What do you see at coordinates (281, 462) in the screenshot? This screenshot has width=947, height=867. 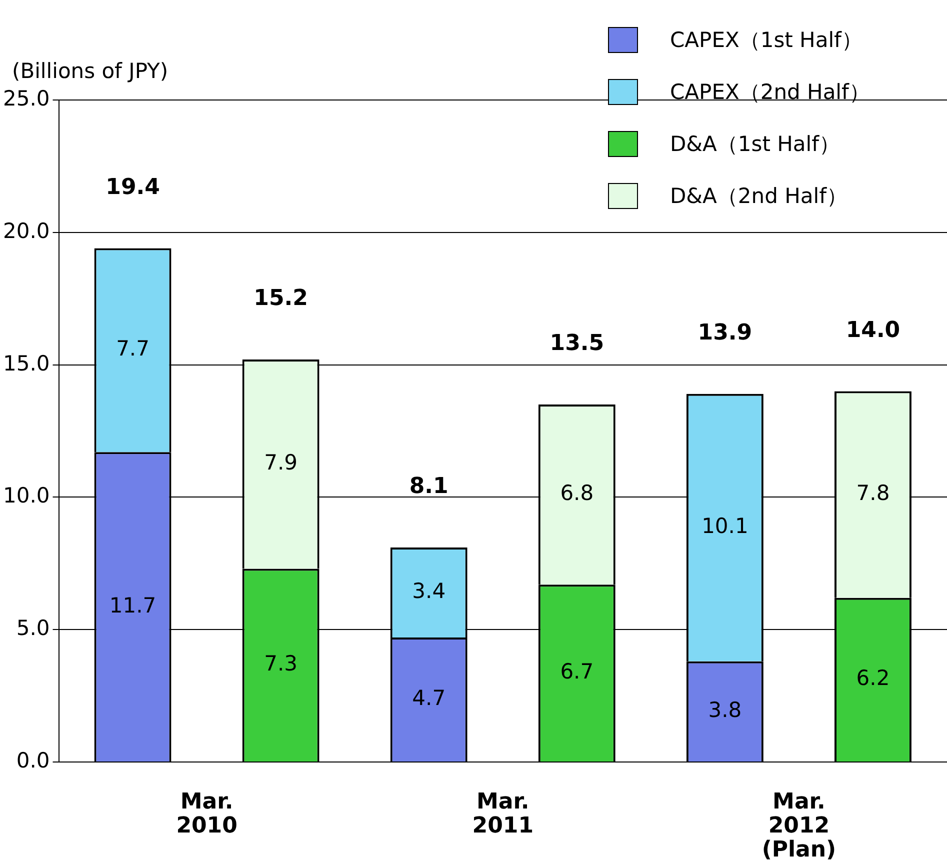 I see `data-label: 7.9` at bounding box center [281, 462].